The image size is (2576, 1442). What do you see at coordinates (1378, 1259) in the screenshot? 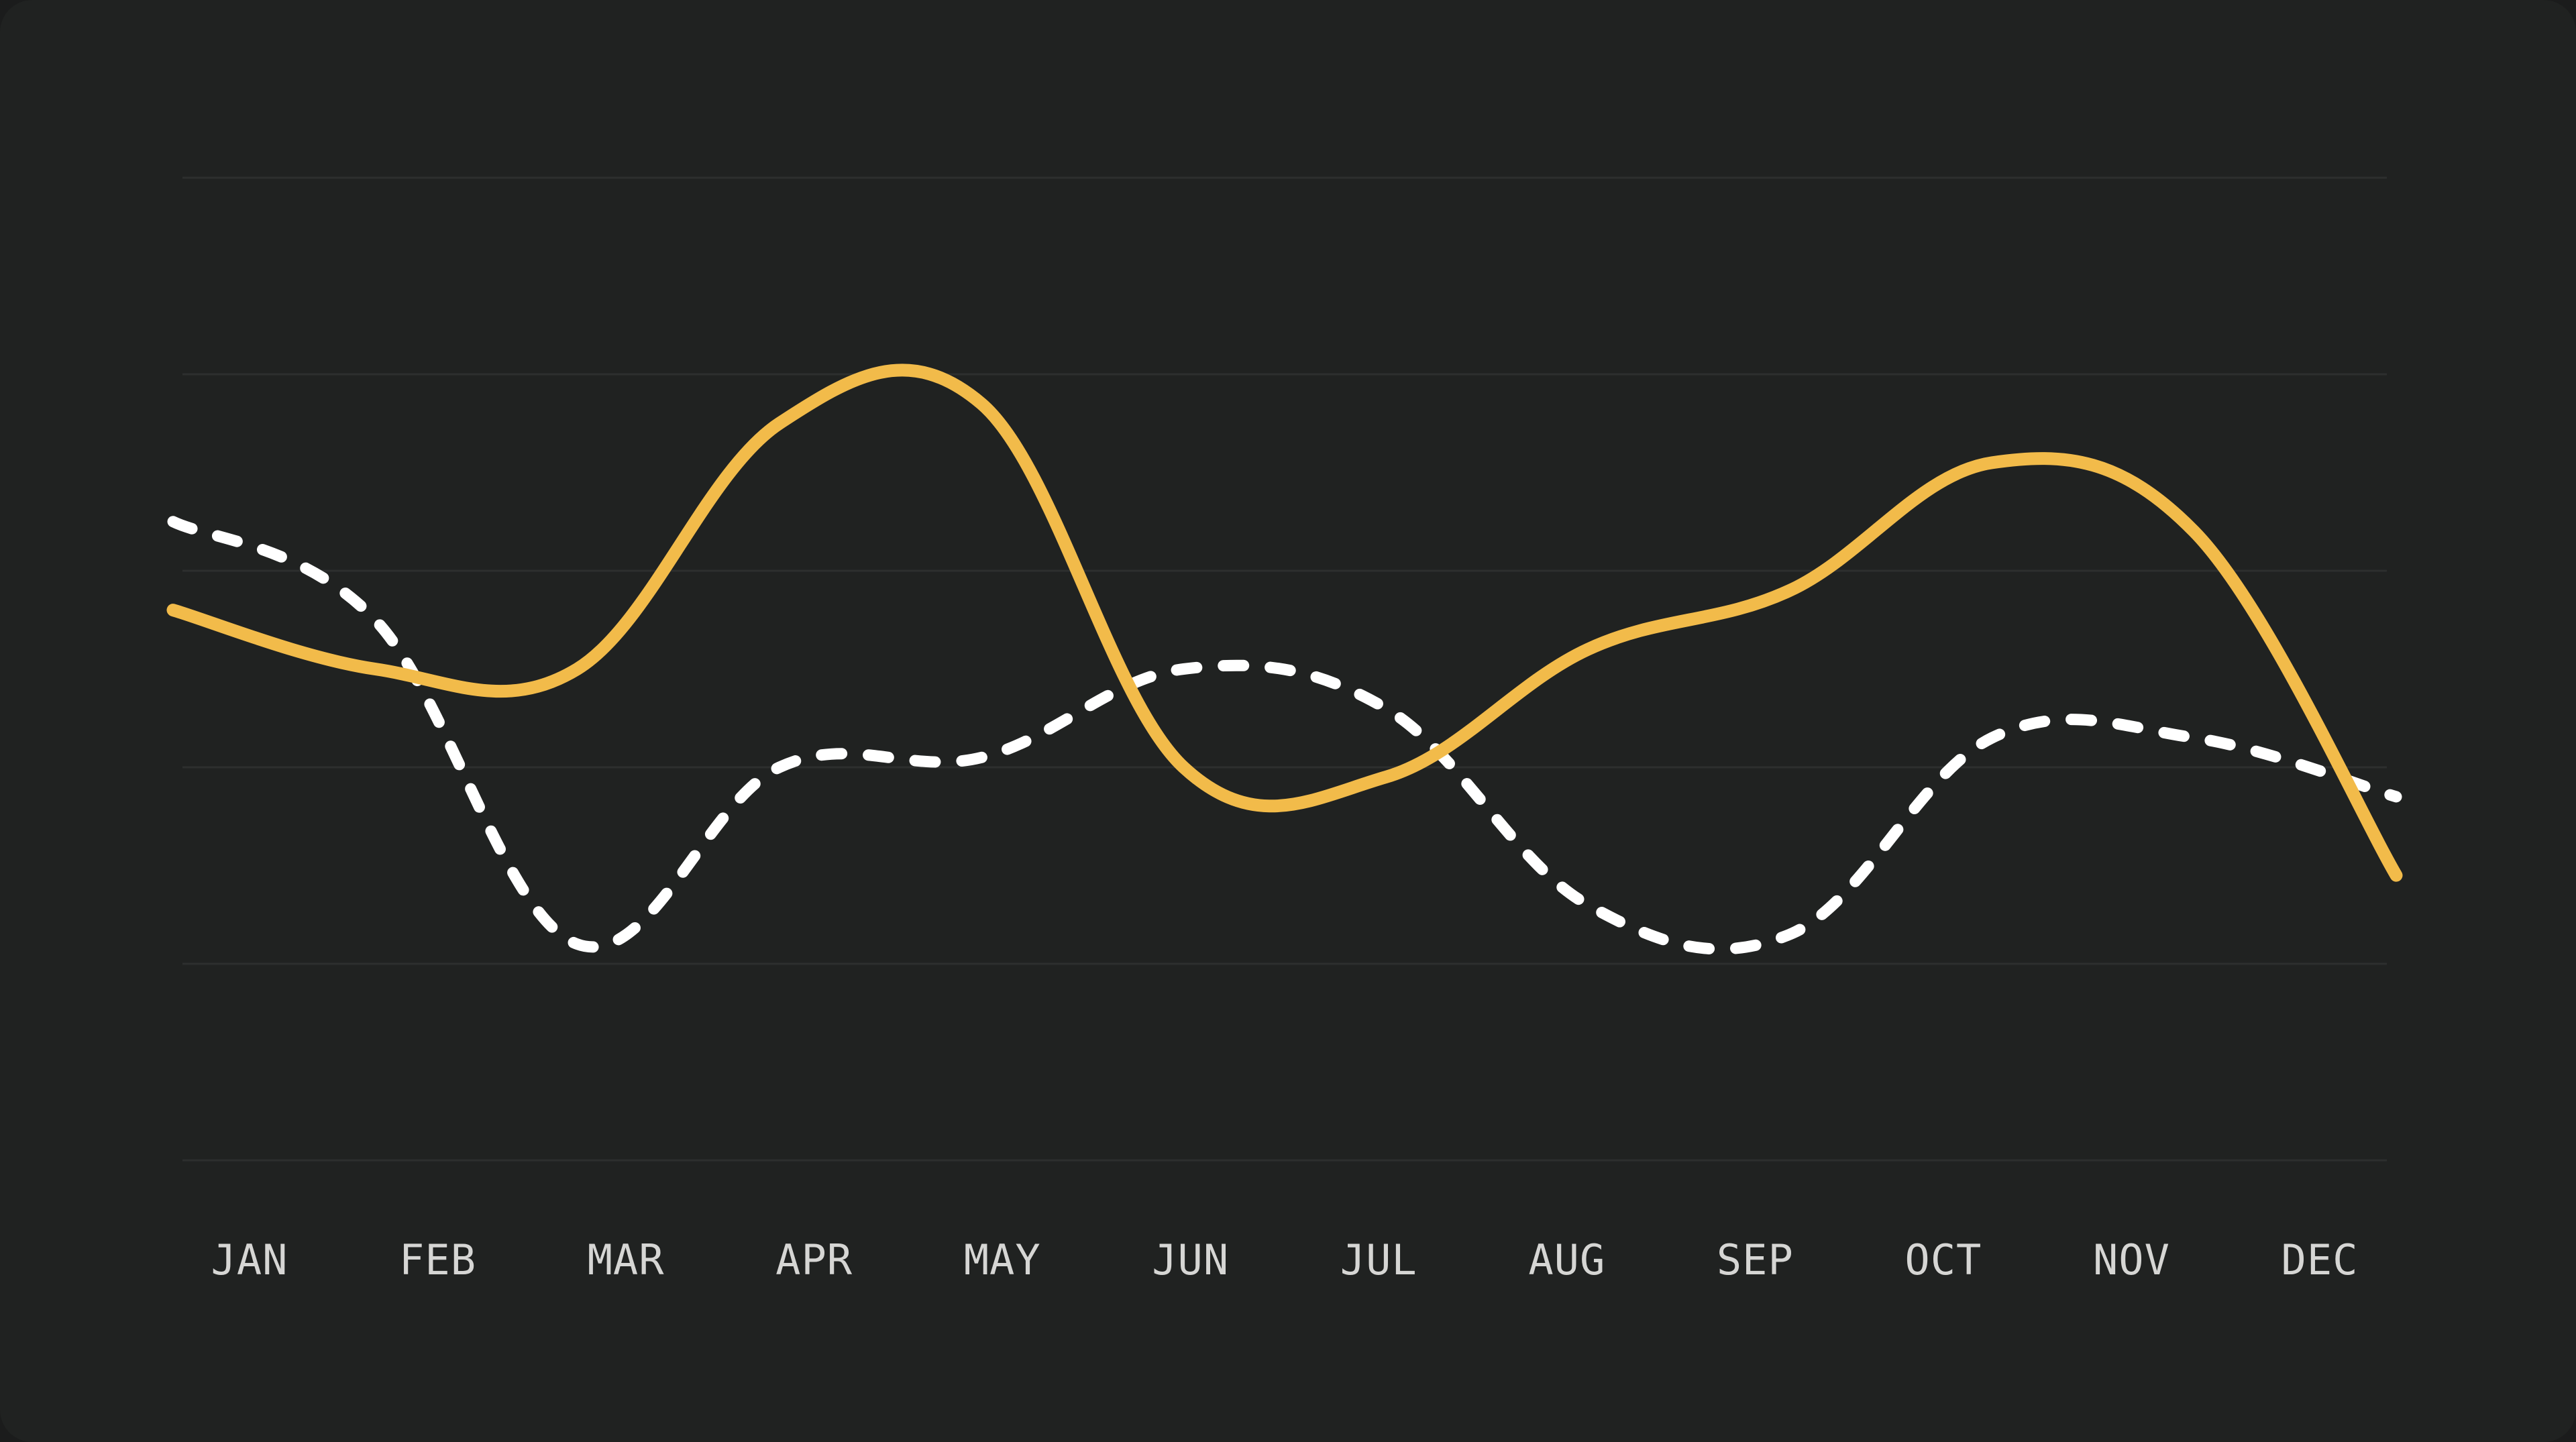
I see `x-tick-label: JUL` at bounding box center [1378, 1259].